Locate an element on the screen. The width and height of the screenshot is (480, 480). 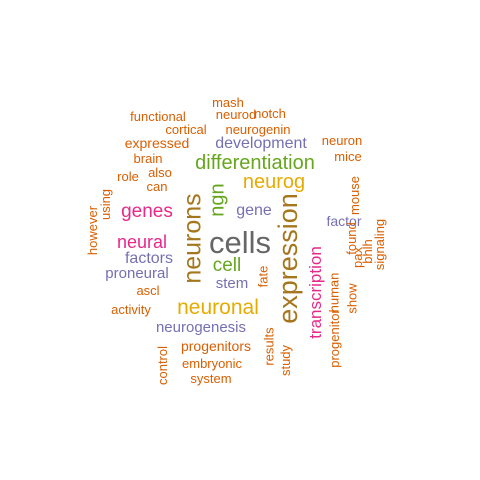
word-factor: factor is located at coordinates (344, 221).